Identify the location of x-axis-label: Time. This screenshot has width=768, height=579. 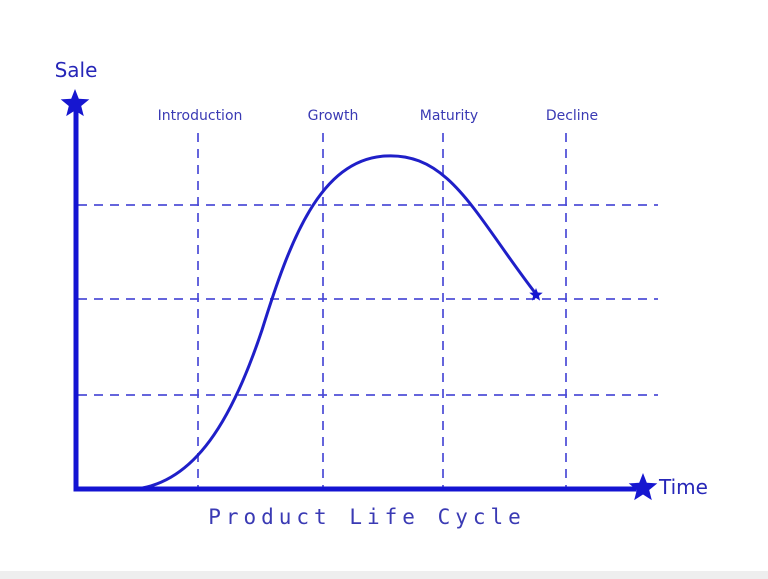
(683, 487).